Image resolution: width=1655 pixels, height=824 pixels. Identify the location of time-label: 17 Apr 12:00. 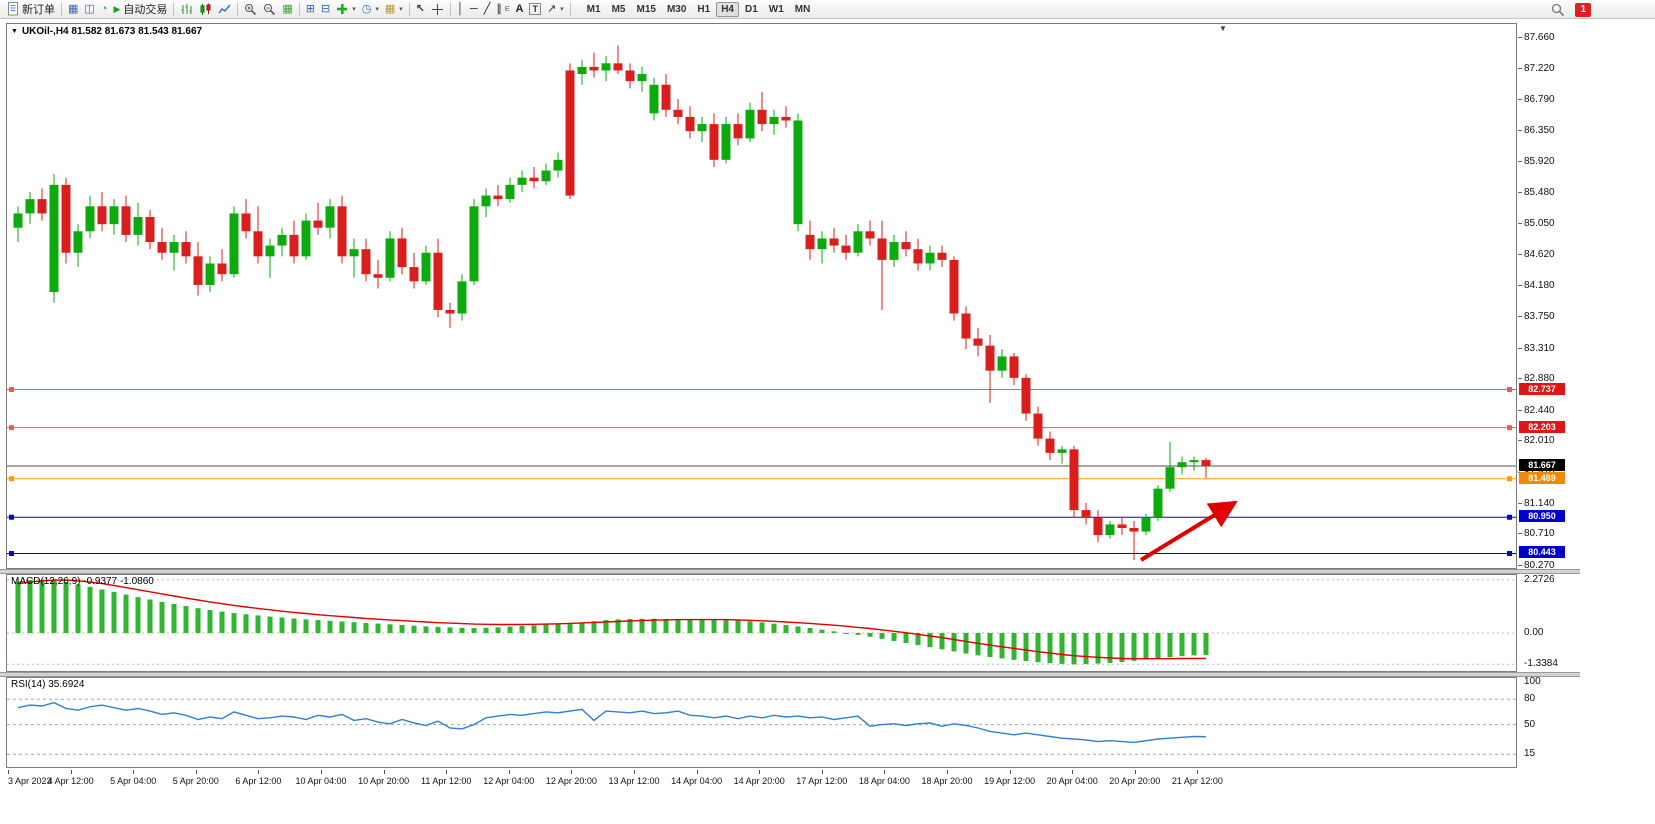
(822, 781).